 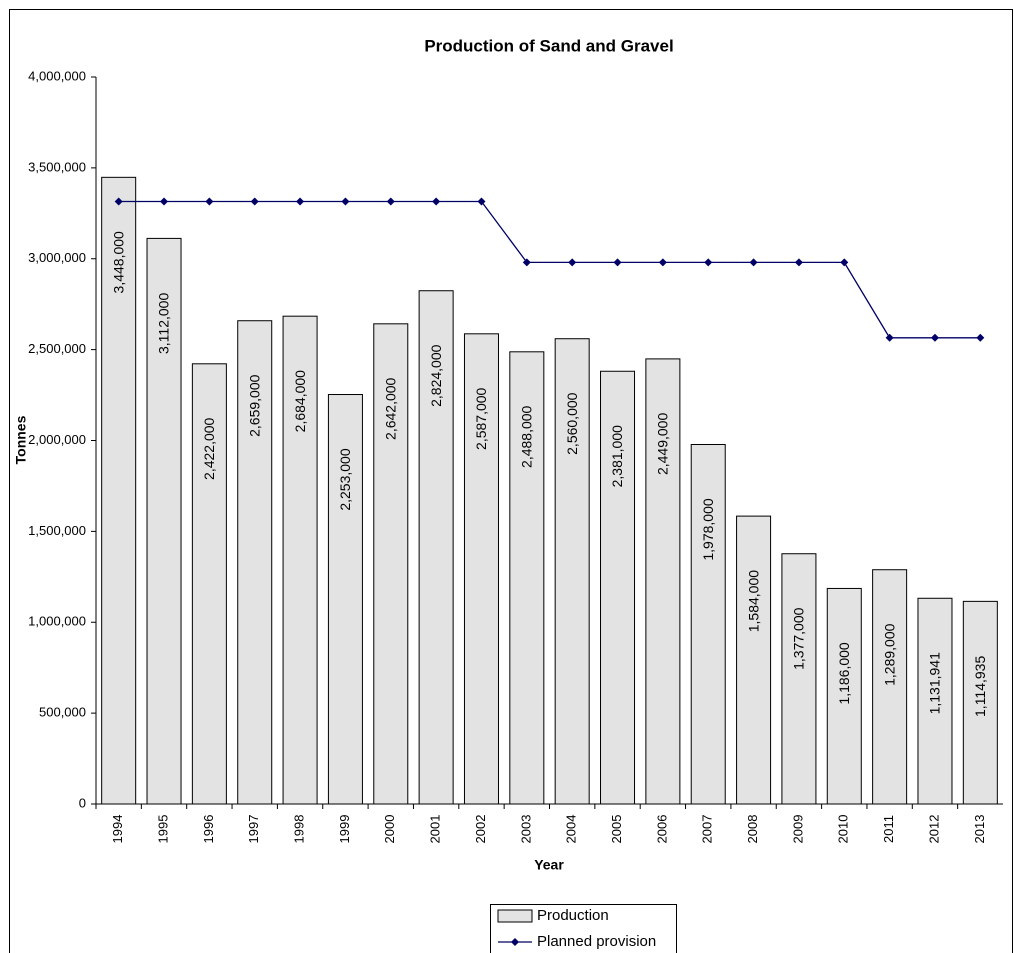 I want to click on x-tick-label: 2002, so click(x=480, y=829).